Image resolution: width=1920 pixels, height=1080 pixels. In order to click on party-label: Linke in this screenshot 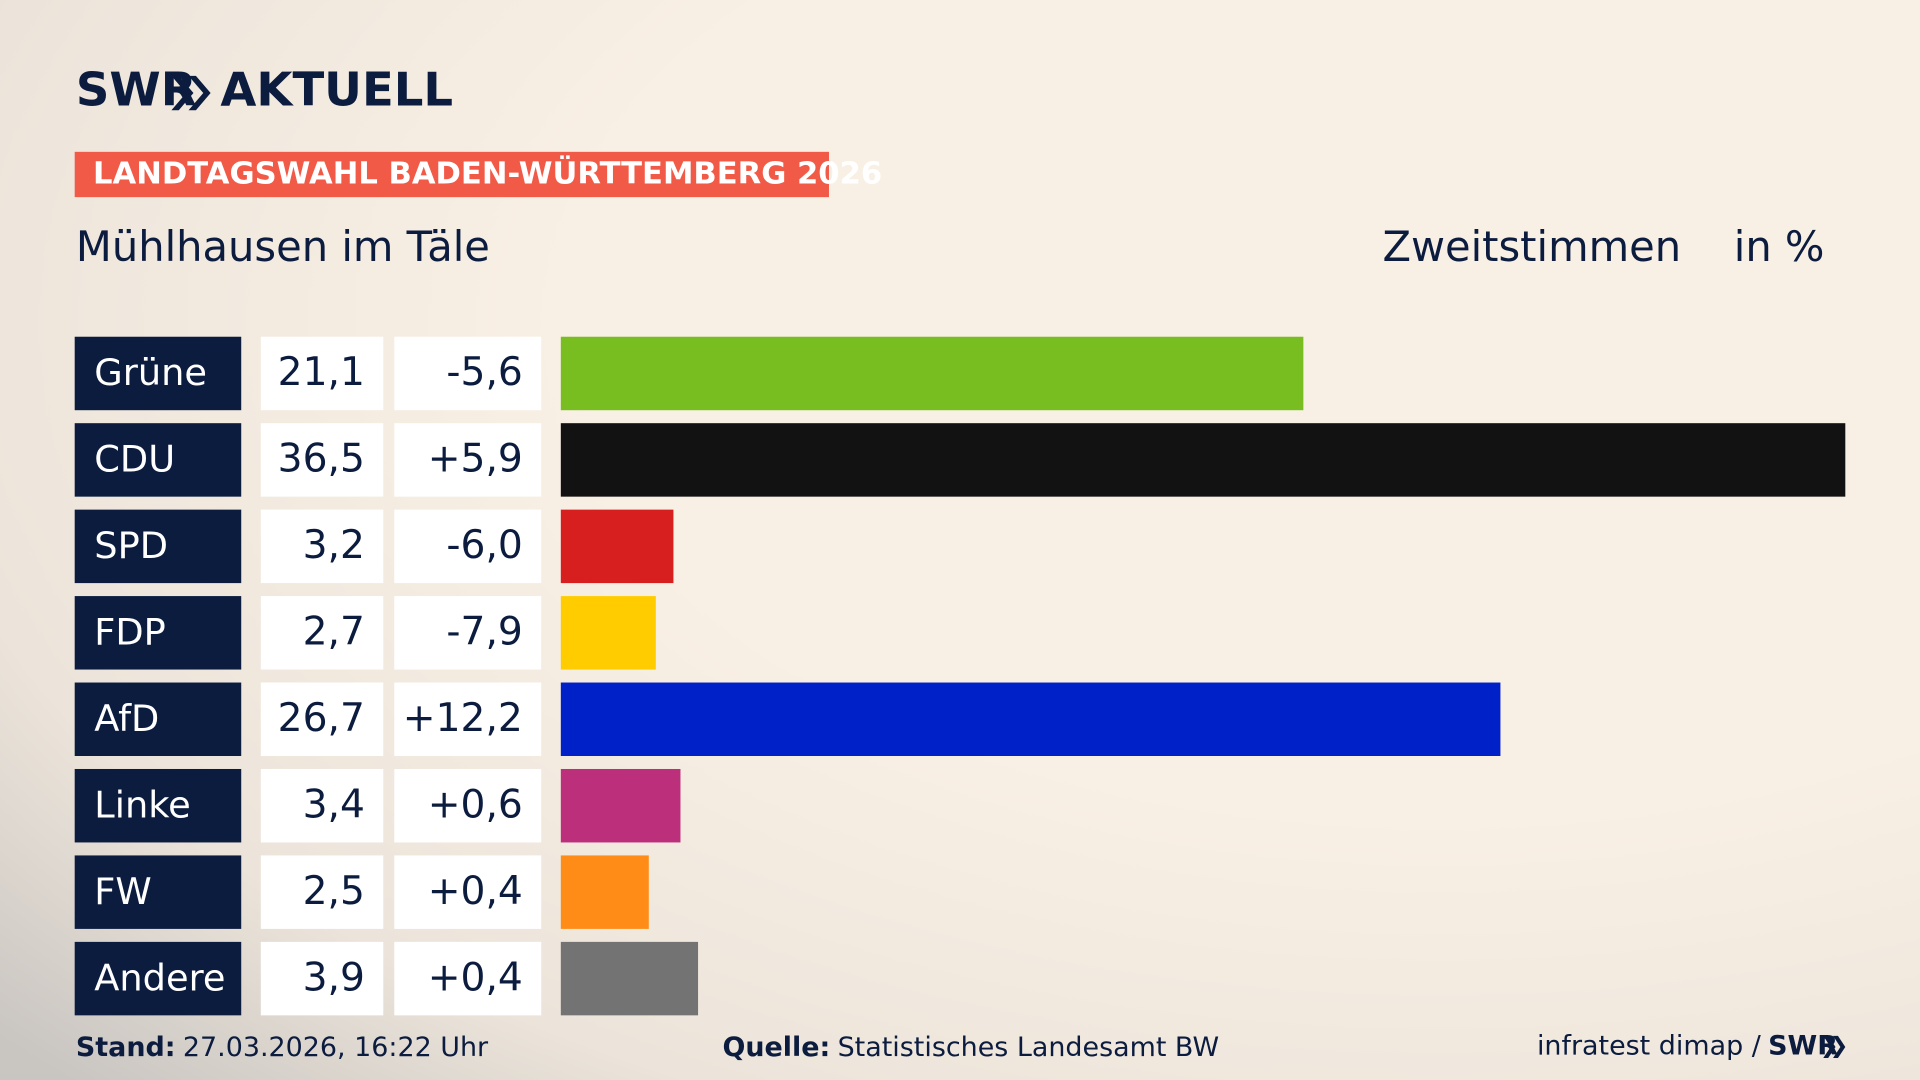, I will do `click(142, 804)`.